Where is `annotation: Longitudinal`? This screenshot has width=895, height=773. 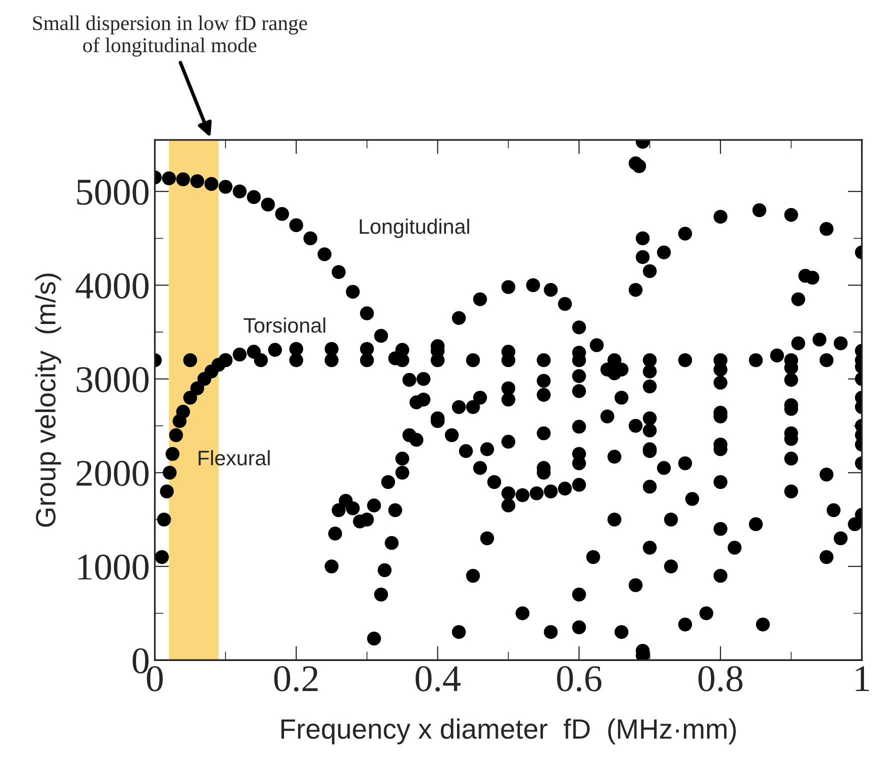
annotation: Longitudinal is located at coordinates (415, 228).